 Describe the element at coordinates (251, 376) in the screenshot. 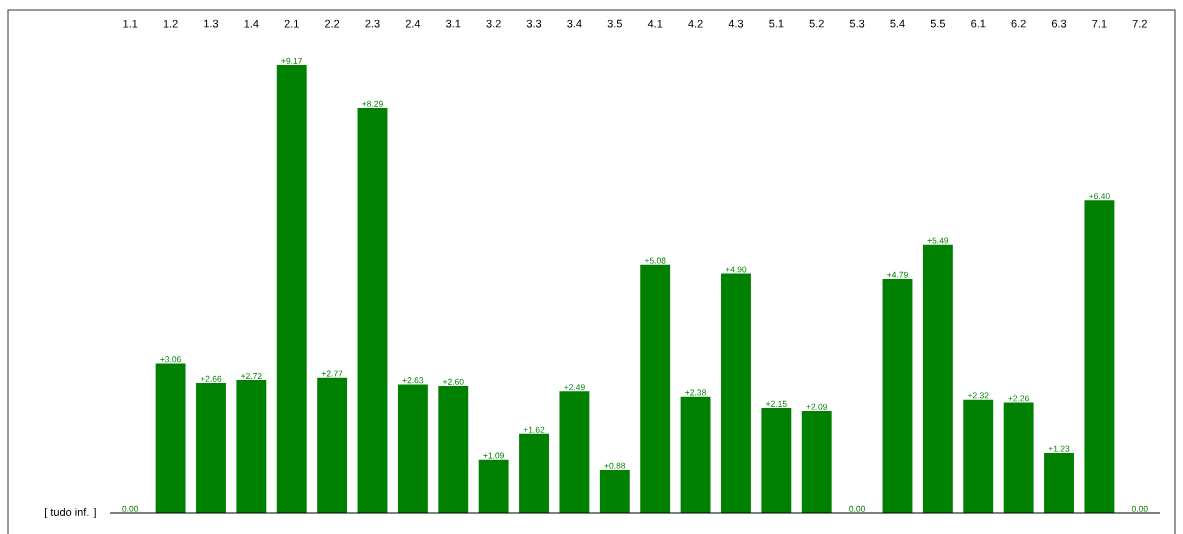

I see `data-label: +2.72` at that location.